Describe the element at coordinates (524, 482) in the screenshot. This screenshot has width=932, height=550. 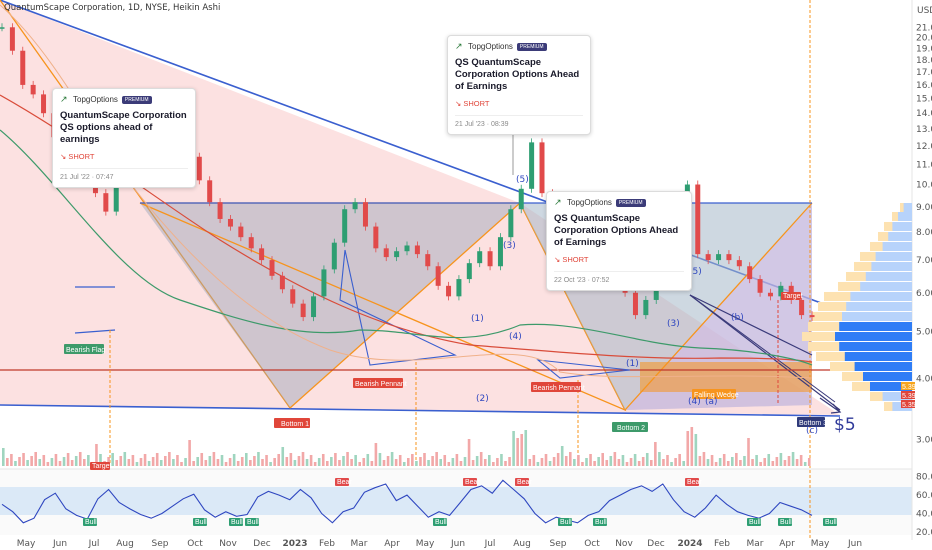
I see `rsi-marker-label: Bear` at that location.